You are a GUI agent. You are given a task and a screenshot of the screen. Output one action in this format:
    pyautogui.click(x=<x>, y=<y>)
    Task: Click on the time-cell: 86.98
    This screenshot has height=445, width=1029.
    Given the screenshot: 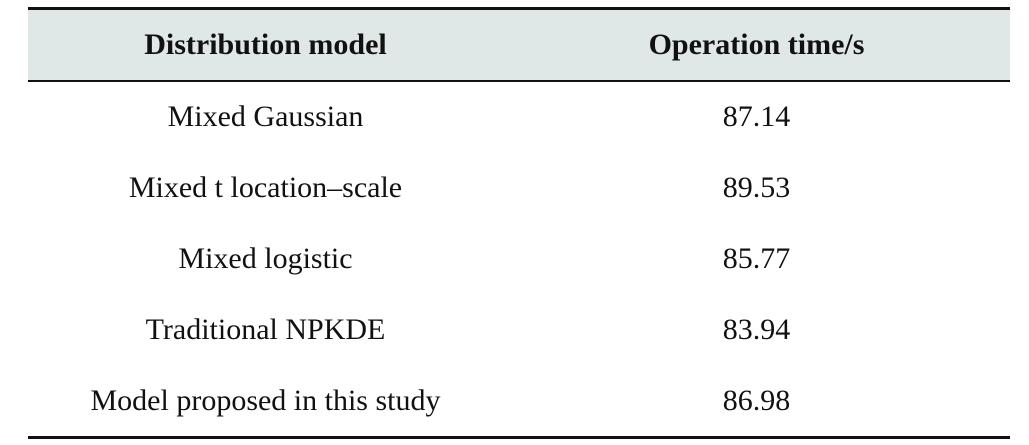 What is the action you would take?
    pyautogui.click(x=756, y=400)
    